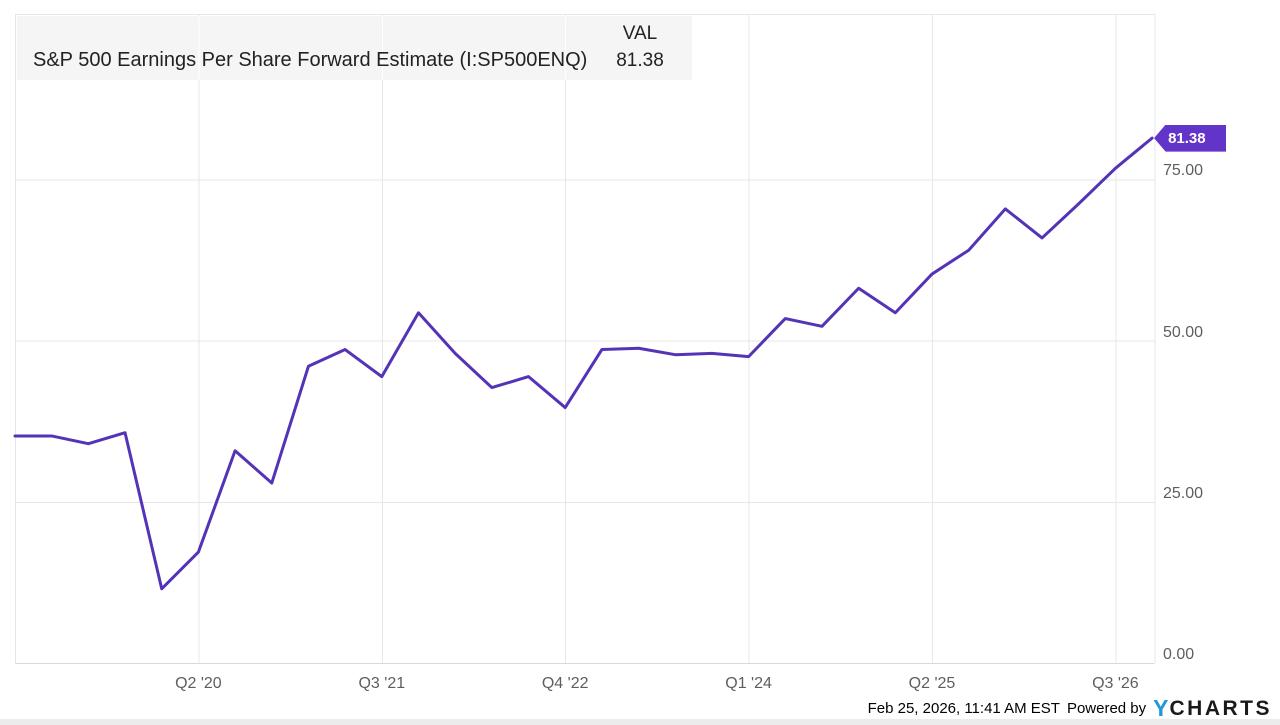  What do you see at coordinates (1190, 138) in the screenshot?
I see `last-value-badge: 81.38` at bounding box center [1190, 138].